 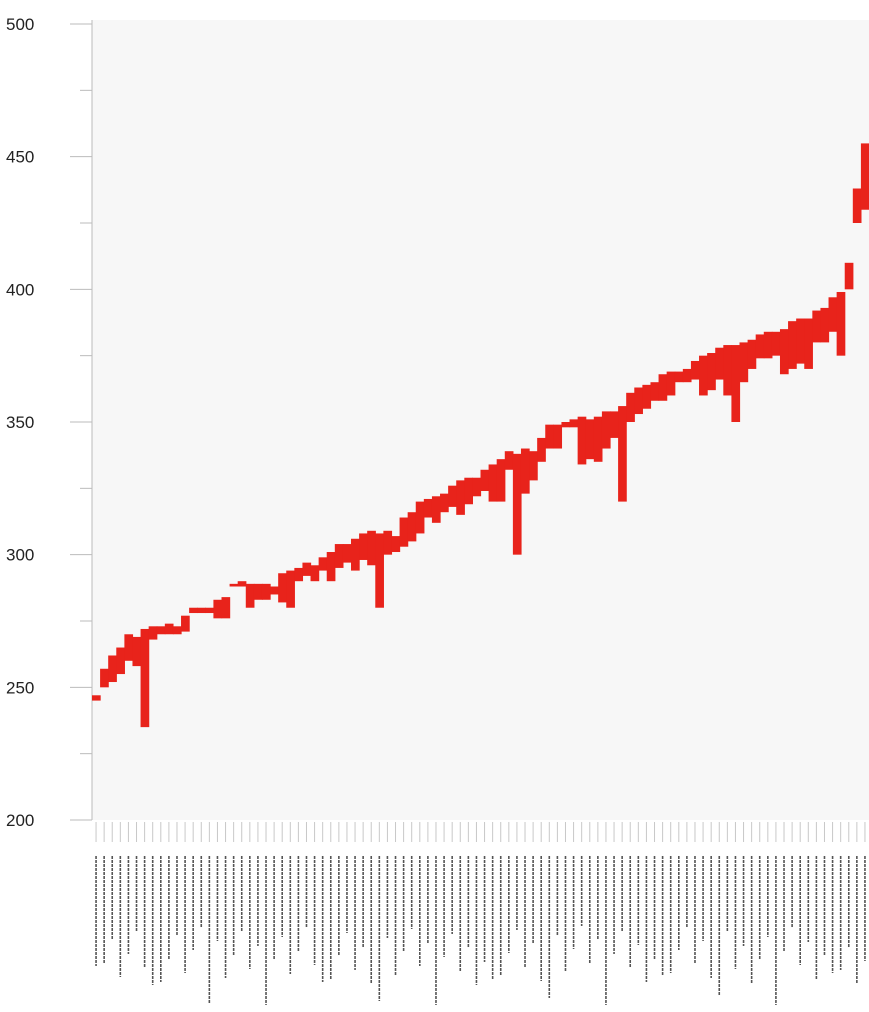 What do you see at coordinates (20, 157) in the screenshot?
I see `y-tick-label: 450` at bounding box center [20, 157].